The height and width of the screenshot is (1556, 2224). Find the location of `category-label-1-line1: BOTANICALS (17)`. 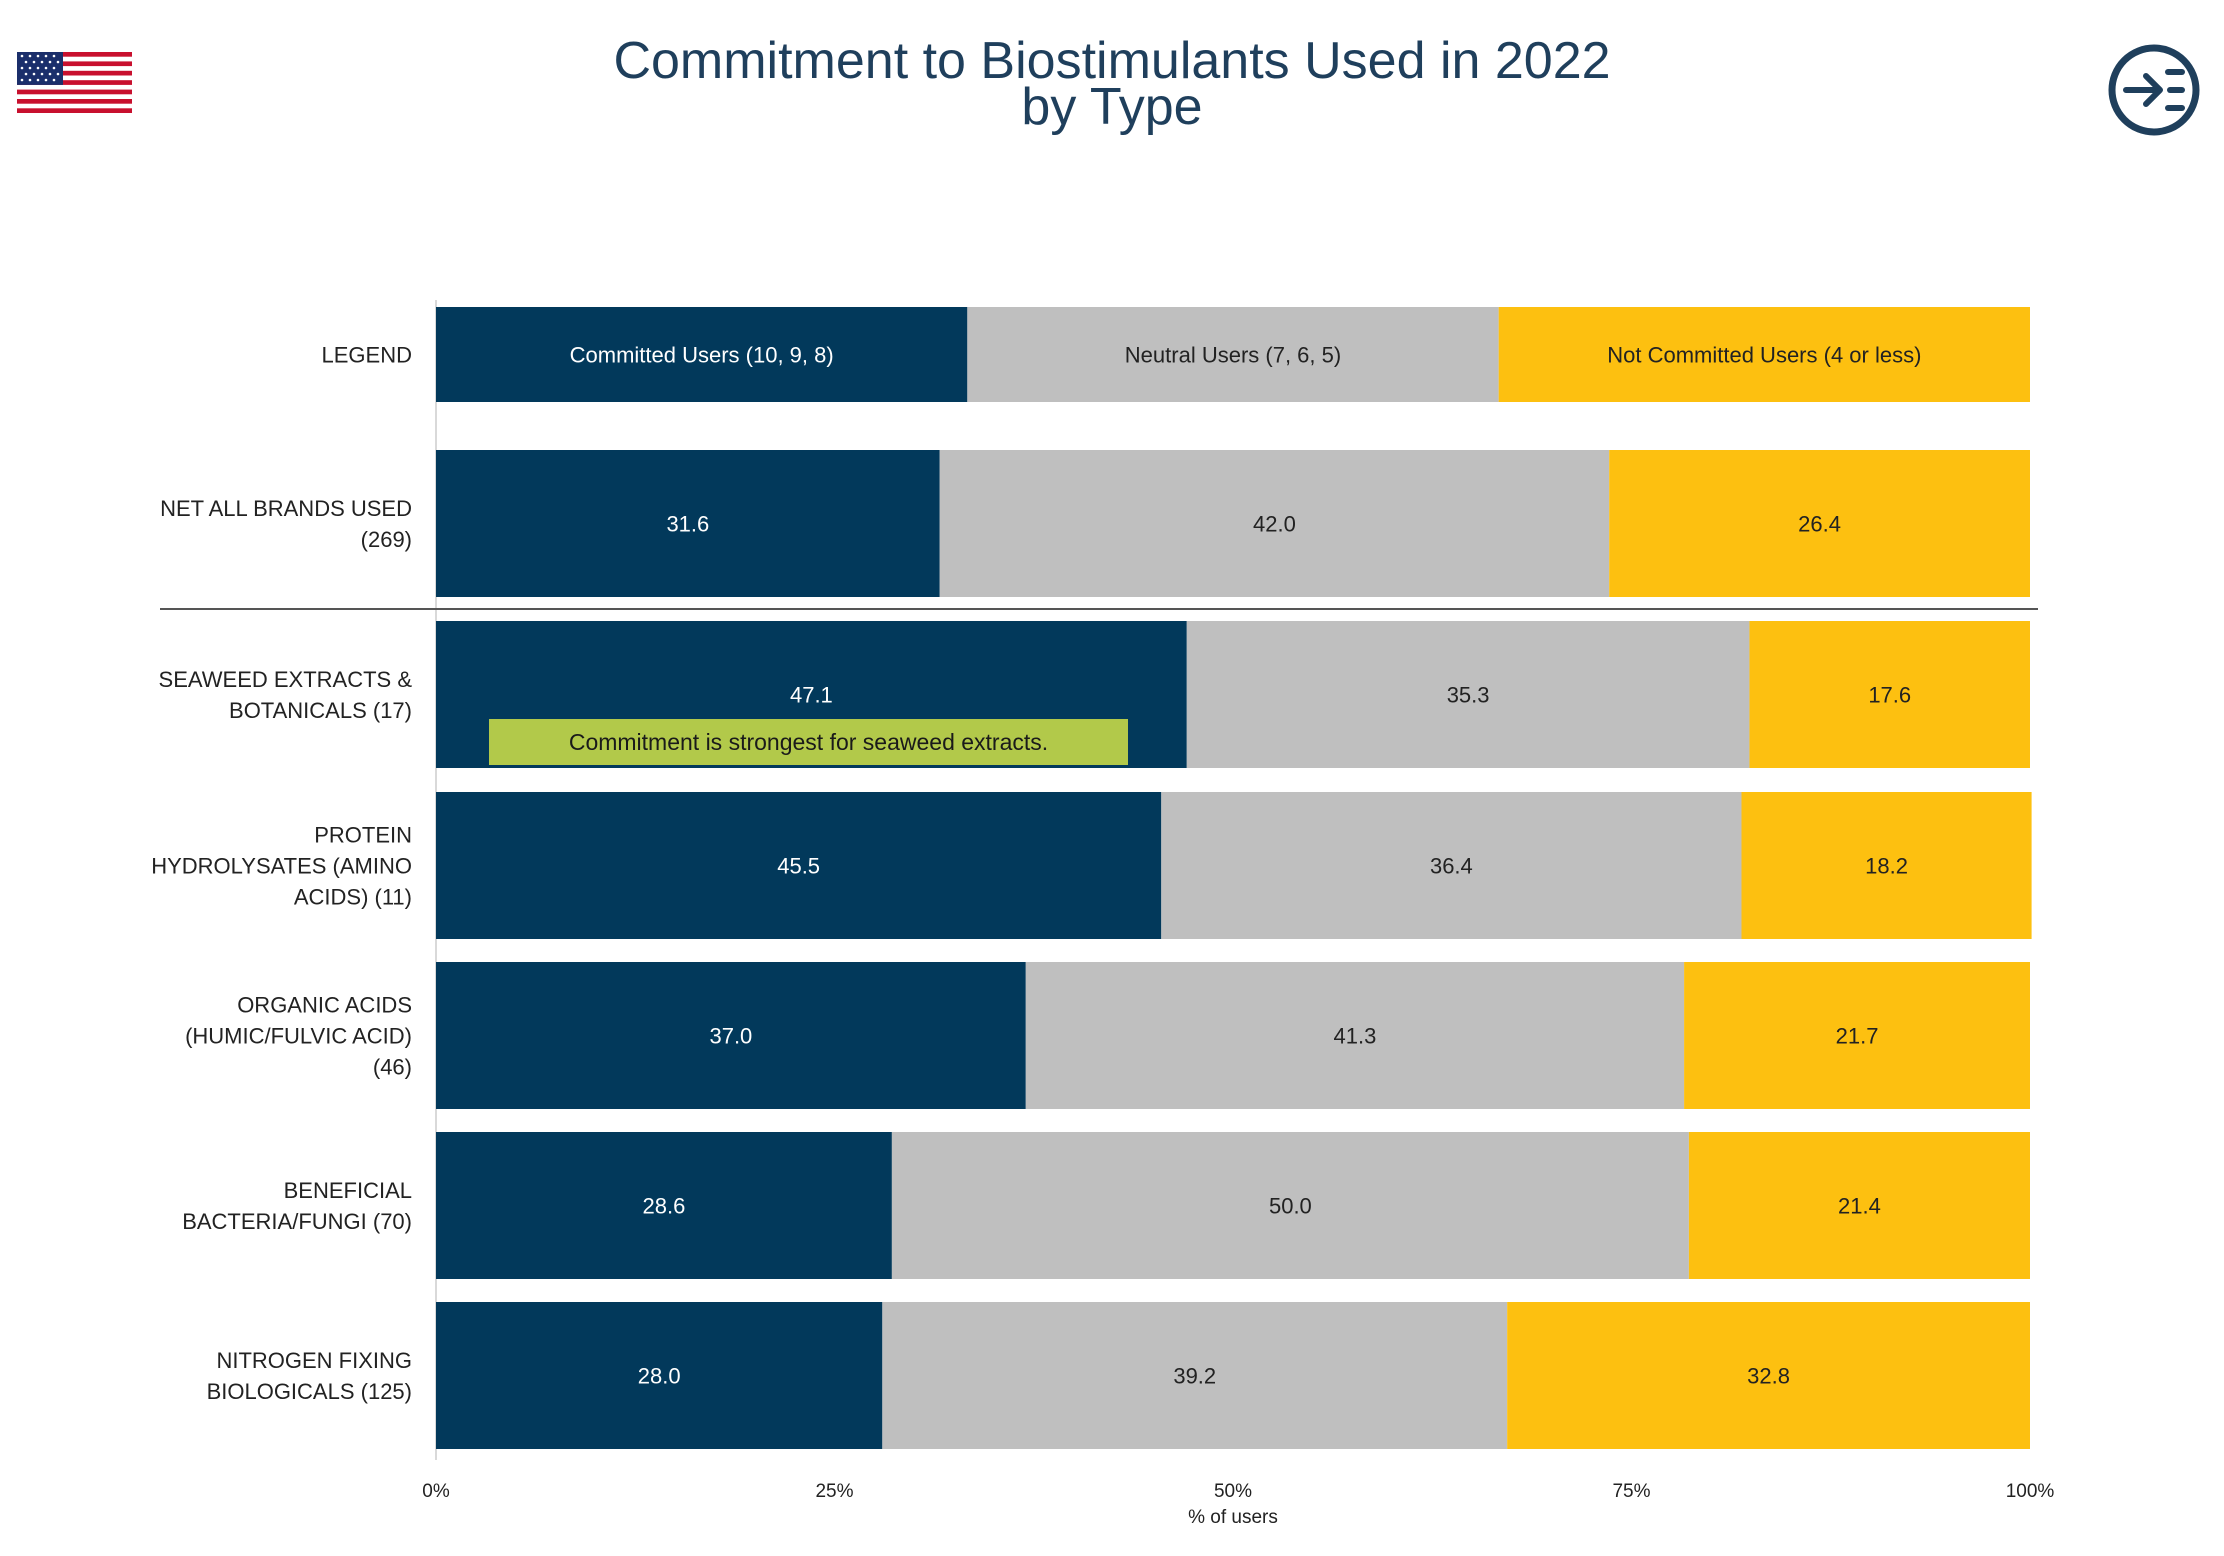

category-label-1-line1: BOTANICALS (17) is located at coordinates (320, 710).